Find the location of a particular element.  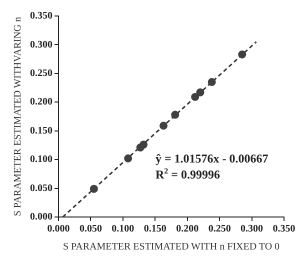

x-tick-label: 0.350 is located at coordinates (284, 229).